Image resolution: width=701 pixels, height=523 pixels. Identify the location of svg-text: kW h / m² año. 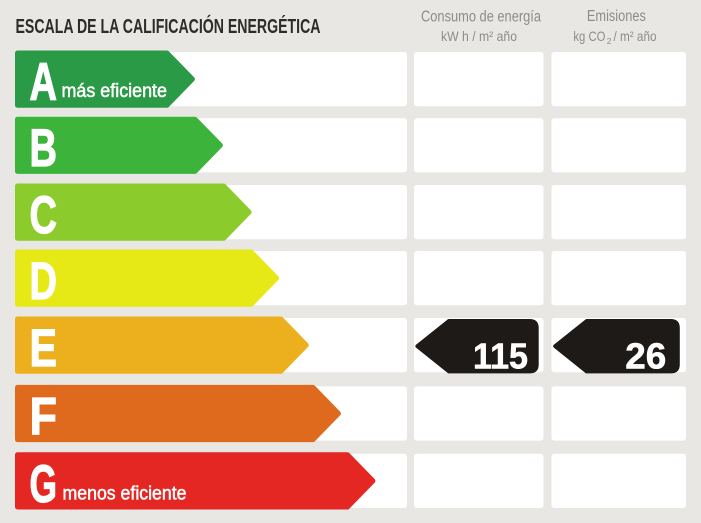
(479, 36).